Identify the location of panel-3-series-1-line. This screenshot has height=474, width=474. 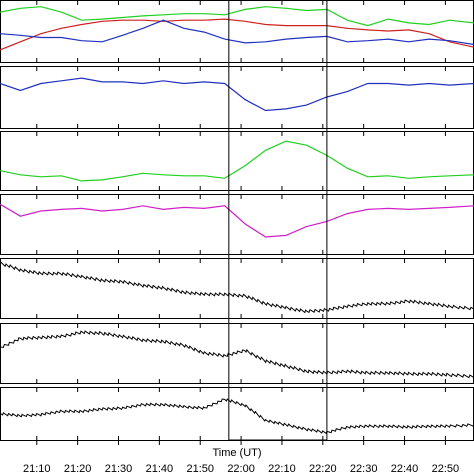
(237, 161).